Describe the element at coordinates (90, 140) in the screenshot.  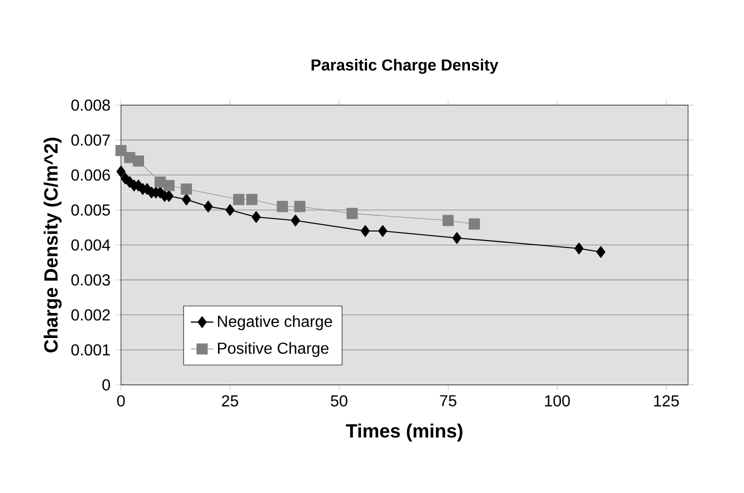
I see `y-tick-label: 0.007` at that location.